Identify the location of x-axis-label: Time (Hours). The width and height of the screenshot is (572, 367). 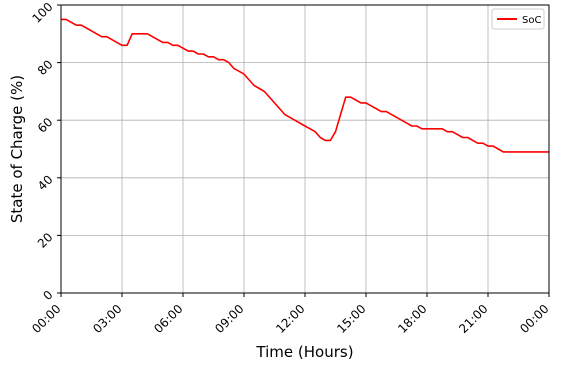
(304, 352).